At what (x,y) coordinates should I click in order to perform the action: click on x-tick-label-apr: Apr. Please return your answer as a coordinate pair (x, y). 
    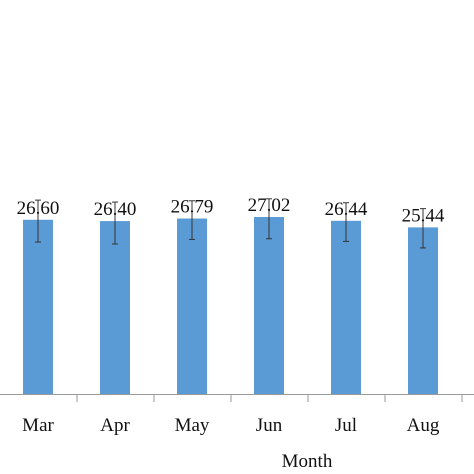
    Looking at the image, I should click on (115, 425).